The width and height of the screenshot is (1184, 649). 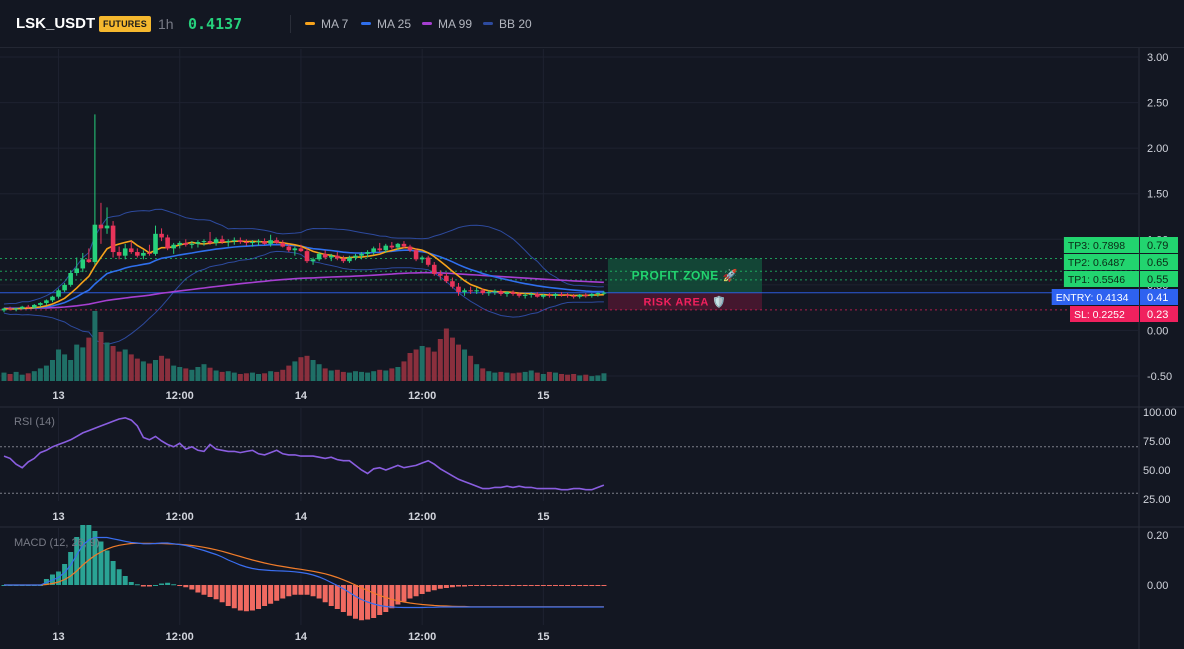 What do you see at coordinates (1159, 314) in the screenshot?
I see `level-axis-box-sl` at bounding box center [1159, 314].